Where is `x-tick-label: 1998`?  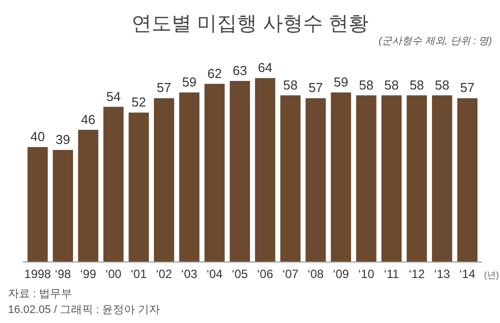 x-tick-label: 1998 is located at coordinates (38, 274).